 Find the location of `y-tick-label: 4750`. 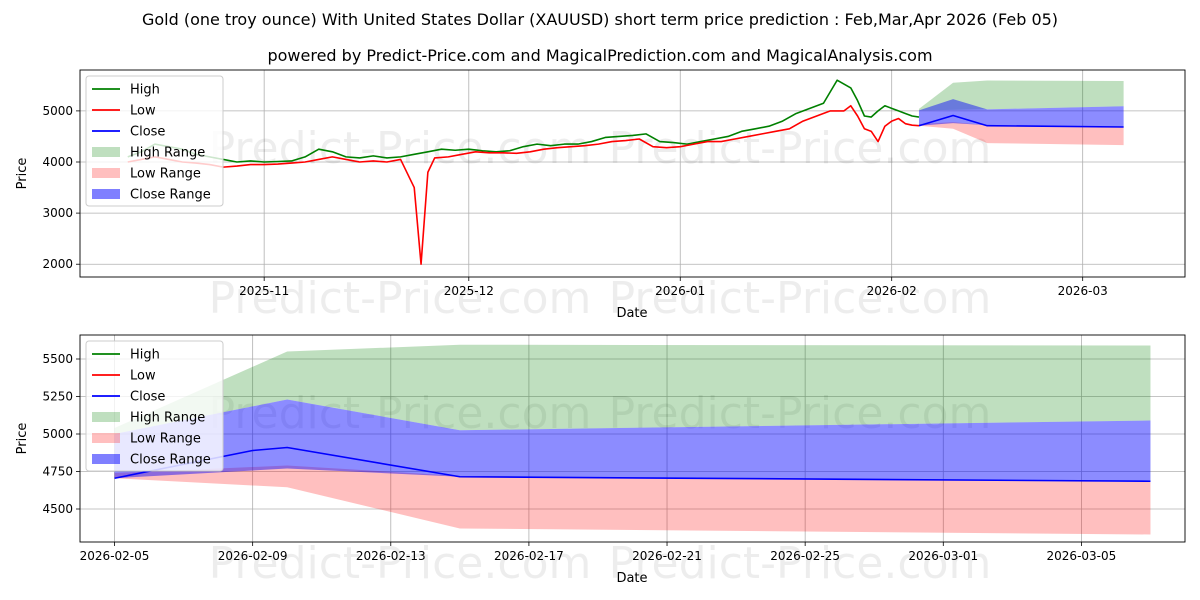

y-tick-label: 4750 is located at coordinates (57, 472).